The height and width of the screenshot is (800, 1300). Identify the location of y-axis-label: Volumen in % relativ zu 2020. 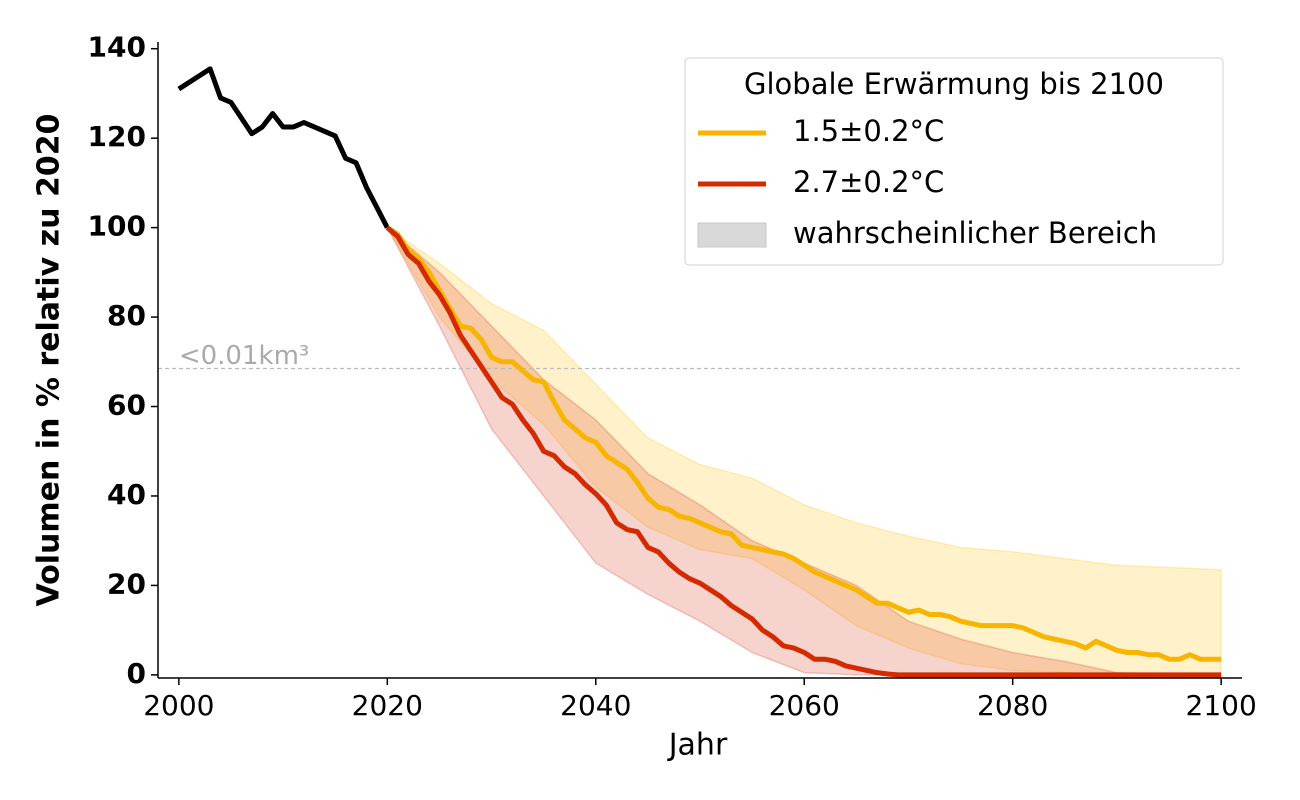
(49, 360).